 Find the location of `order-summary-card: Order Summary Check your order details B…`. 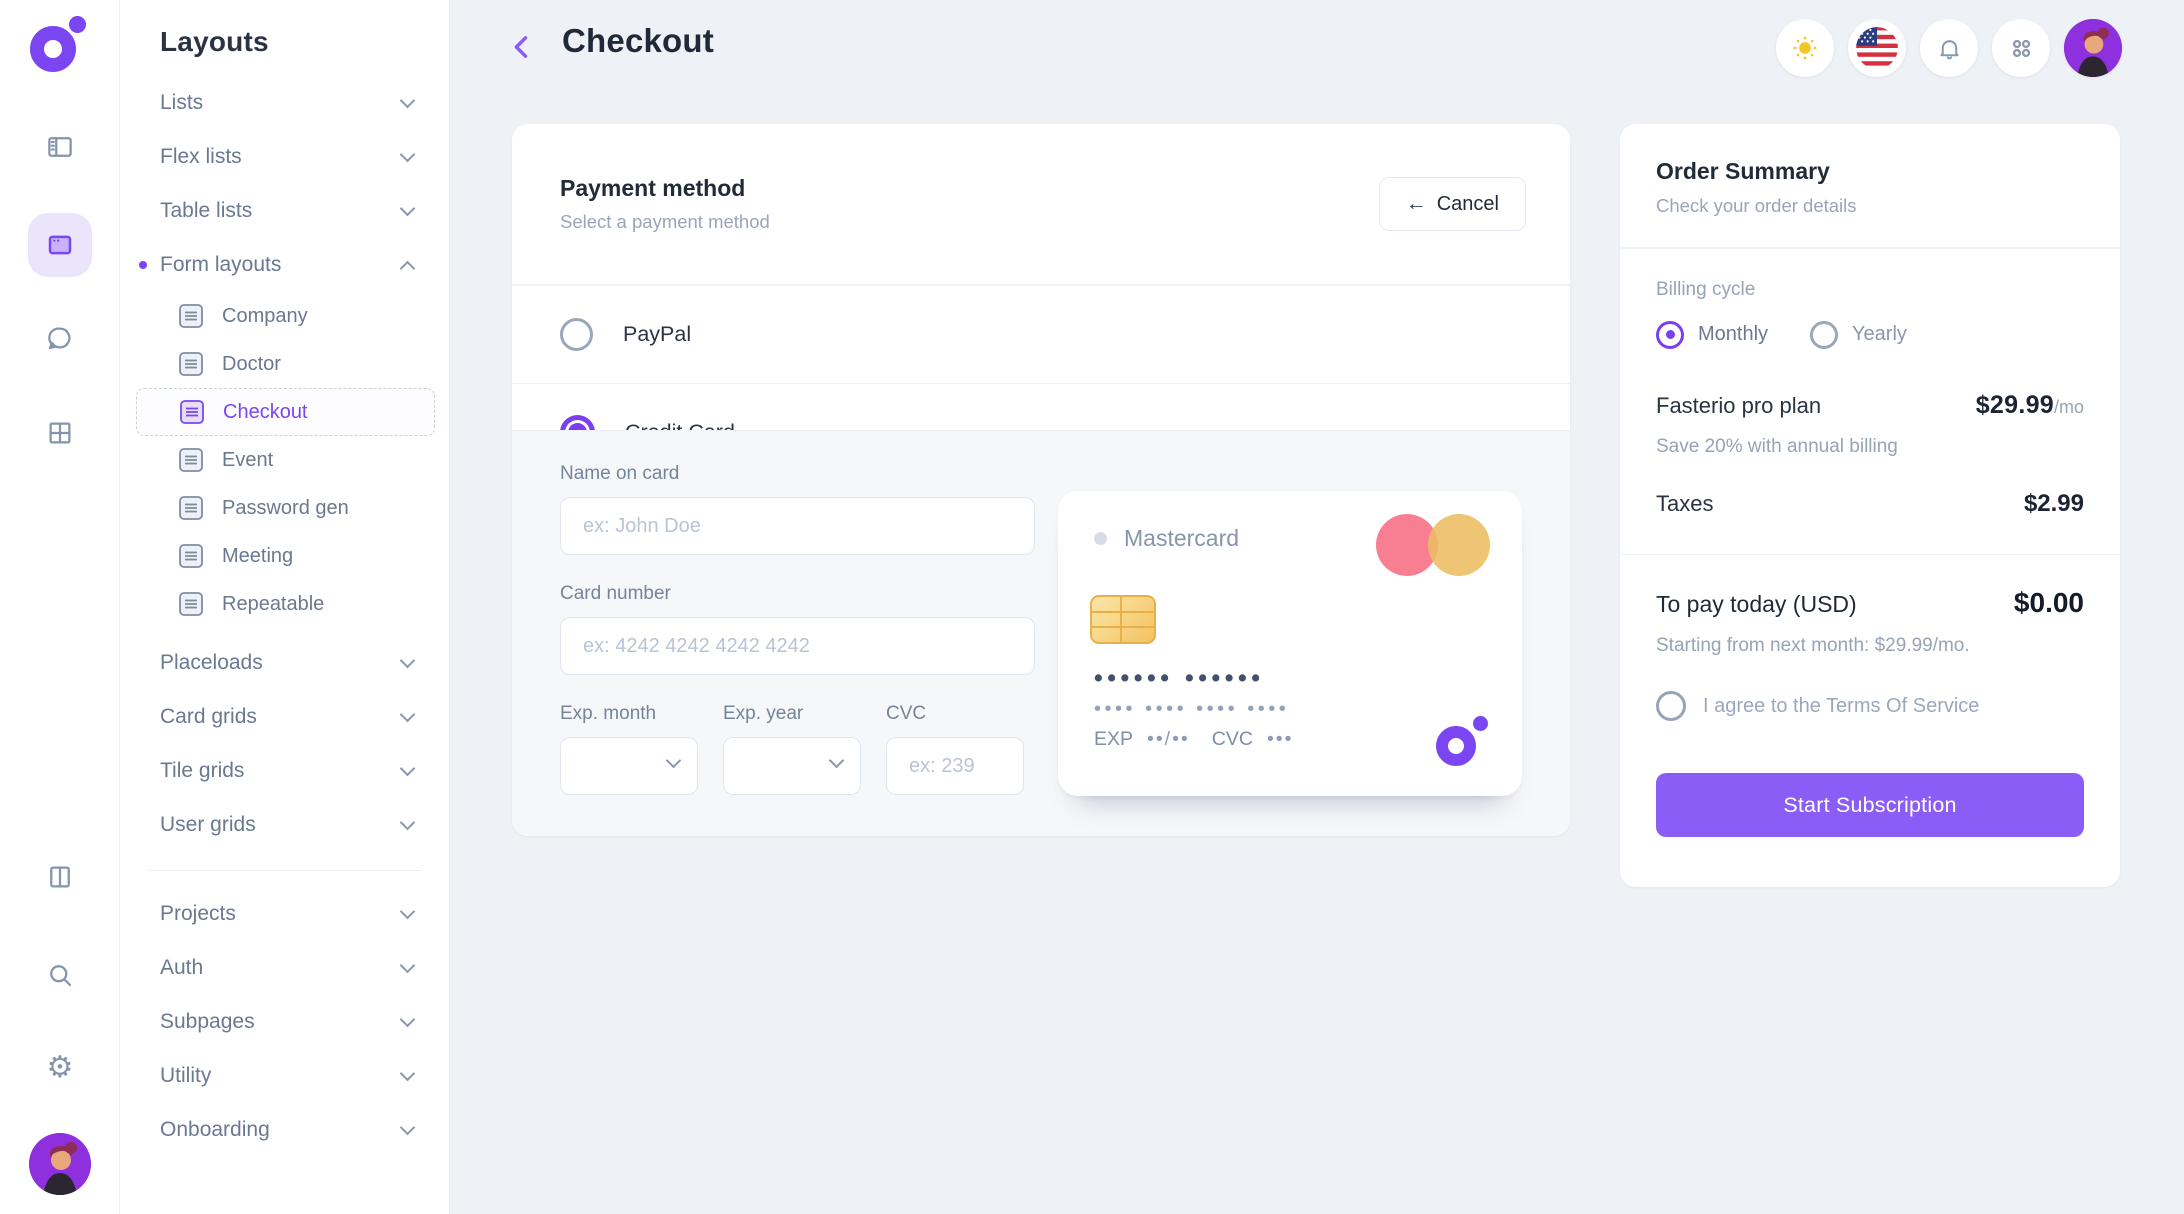

order-summary-card: Order Summary Check your order details B… is located at coordinates (1870, 505).